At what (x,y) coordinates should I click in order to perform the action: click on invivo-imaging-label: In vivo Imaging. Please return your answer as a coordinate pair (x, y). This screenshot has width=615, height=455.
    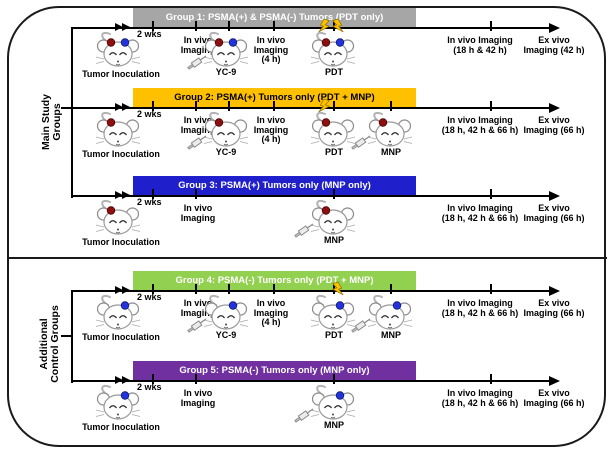
    Looking at the image, I should click on (198, 398).